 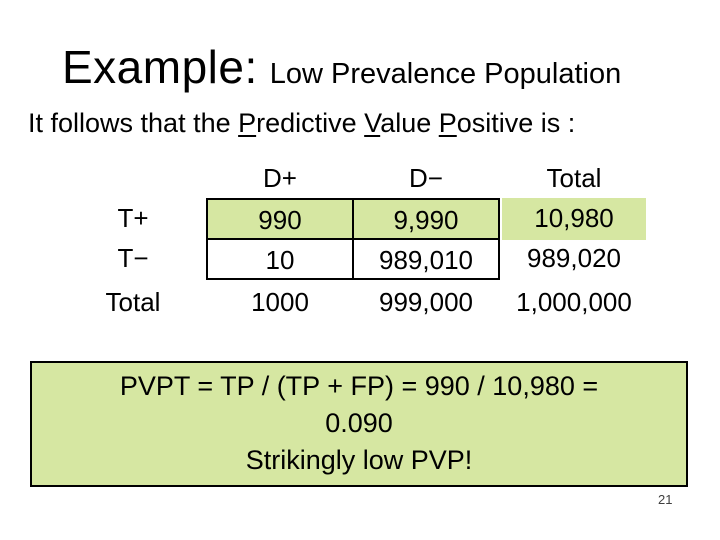 What do you see at coordinates (409, 123) in the screenshot?
I see `subtitle-text-segment: alue` at bounding box center [409, 123].